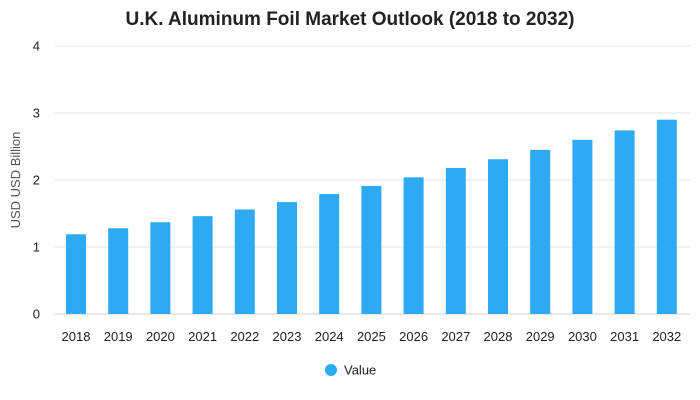  Describe the element at coordinates (244, 261) in the screenshot. I see `bar-2022` at that location.